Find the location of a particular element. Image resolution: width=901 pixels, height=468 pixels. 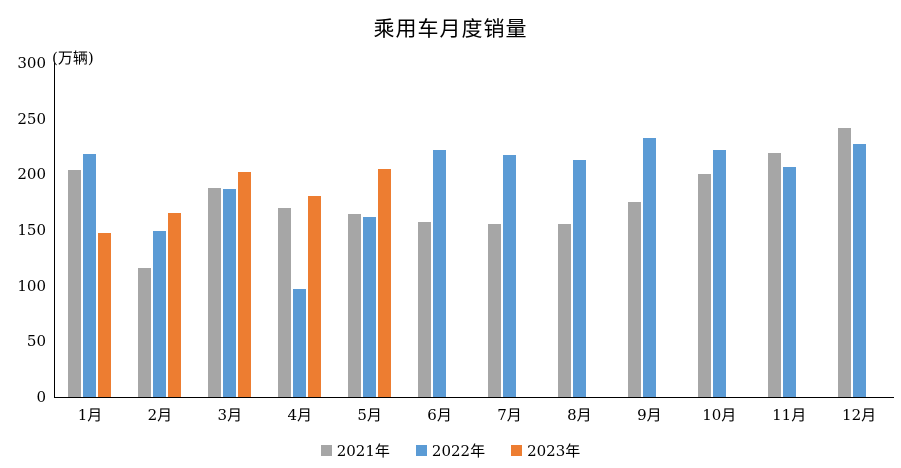

bar-group-9月 is located at coordinates (649, 230).